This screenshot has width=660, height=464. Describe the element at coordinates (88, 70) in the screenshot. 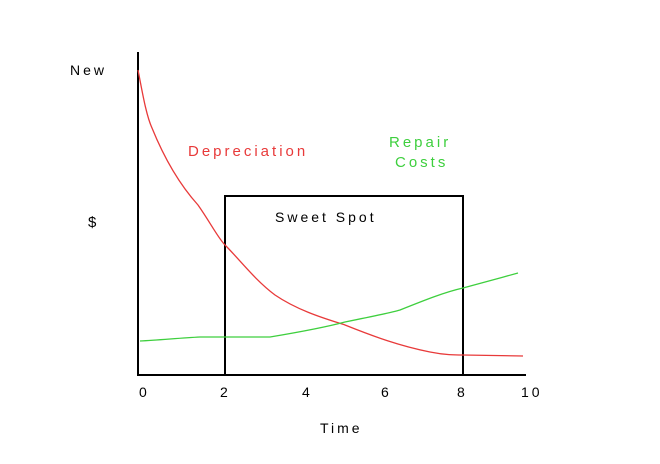

I see `y-label-new: New` at that location.